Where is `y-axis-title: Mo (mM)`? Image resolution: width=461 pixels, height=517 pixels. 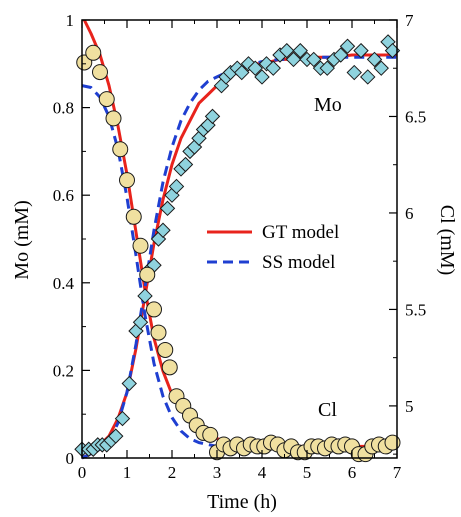 y-axis-title: Mo (mM) is located at coordinates (22, 239).